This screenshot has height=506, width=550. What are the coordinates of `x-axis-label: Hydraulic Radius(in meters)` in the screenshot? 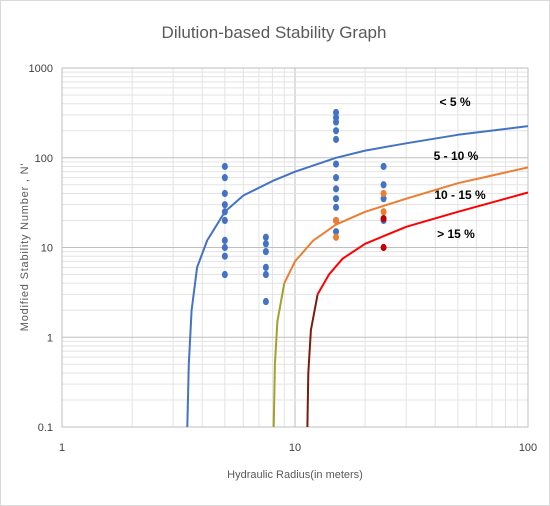 It's located at (295, 475).